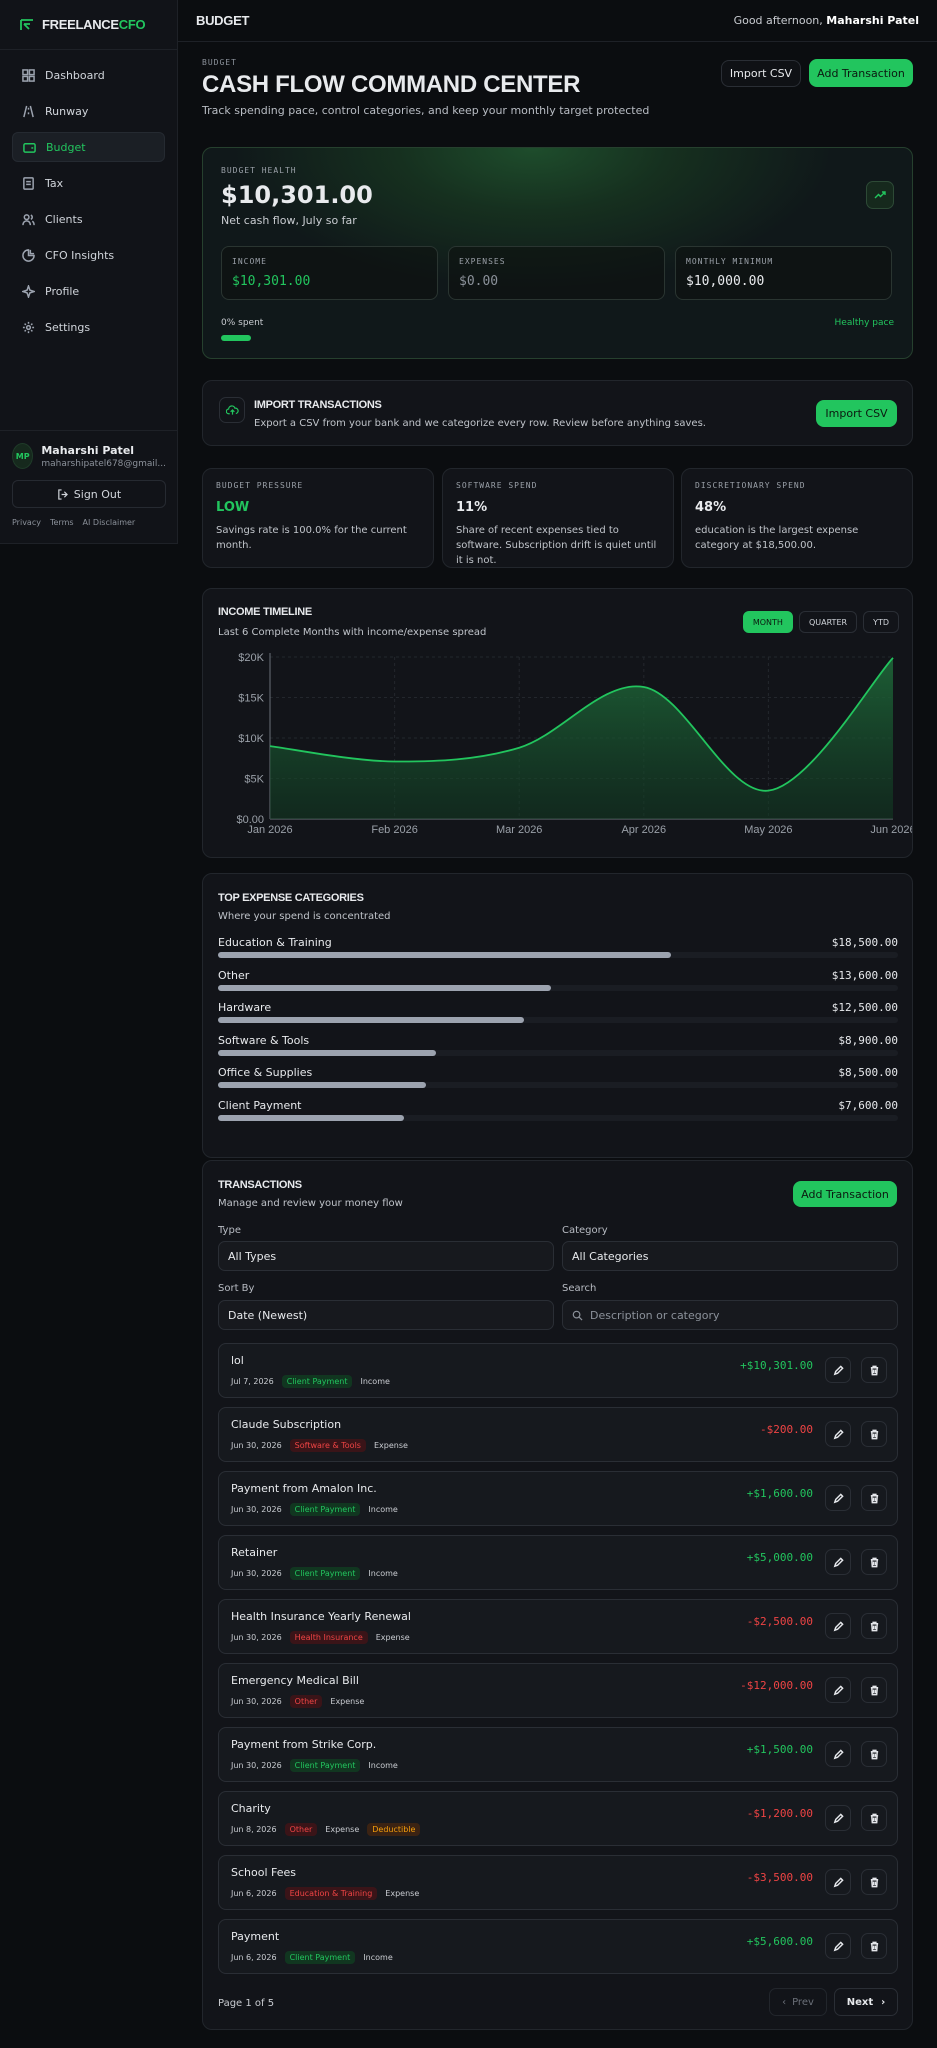 The image size is (937, 2048). I want to click on pencil-icon, so click(838, 1689).